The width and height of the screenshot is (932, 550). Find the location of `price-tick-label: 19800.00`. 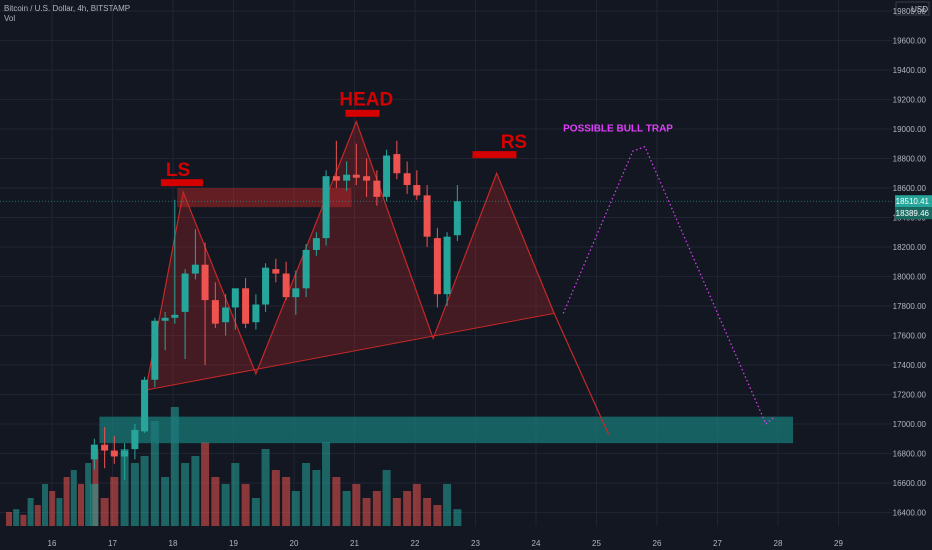

price-tick-label: 19800.00 is located at coordinates (910, 11).